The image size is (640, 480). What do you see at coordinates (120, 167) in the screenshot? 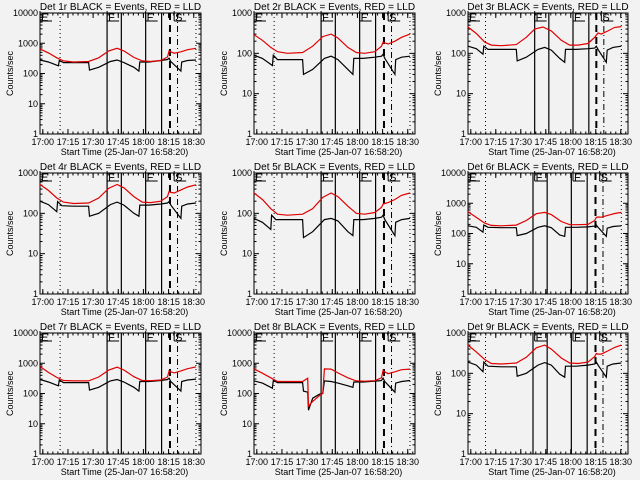
I see `panel-title: Det 4r BLACK = Events, RED = LLD` at bounding box center [120, 167].